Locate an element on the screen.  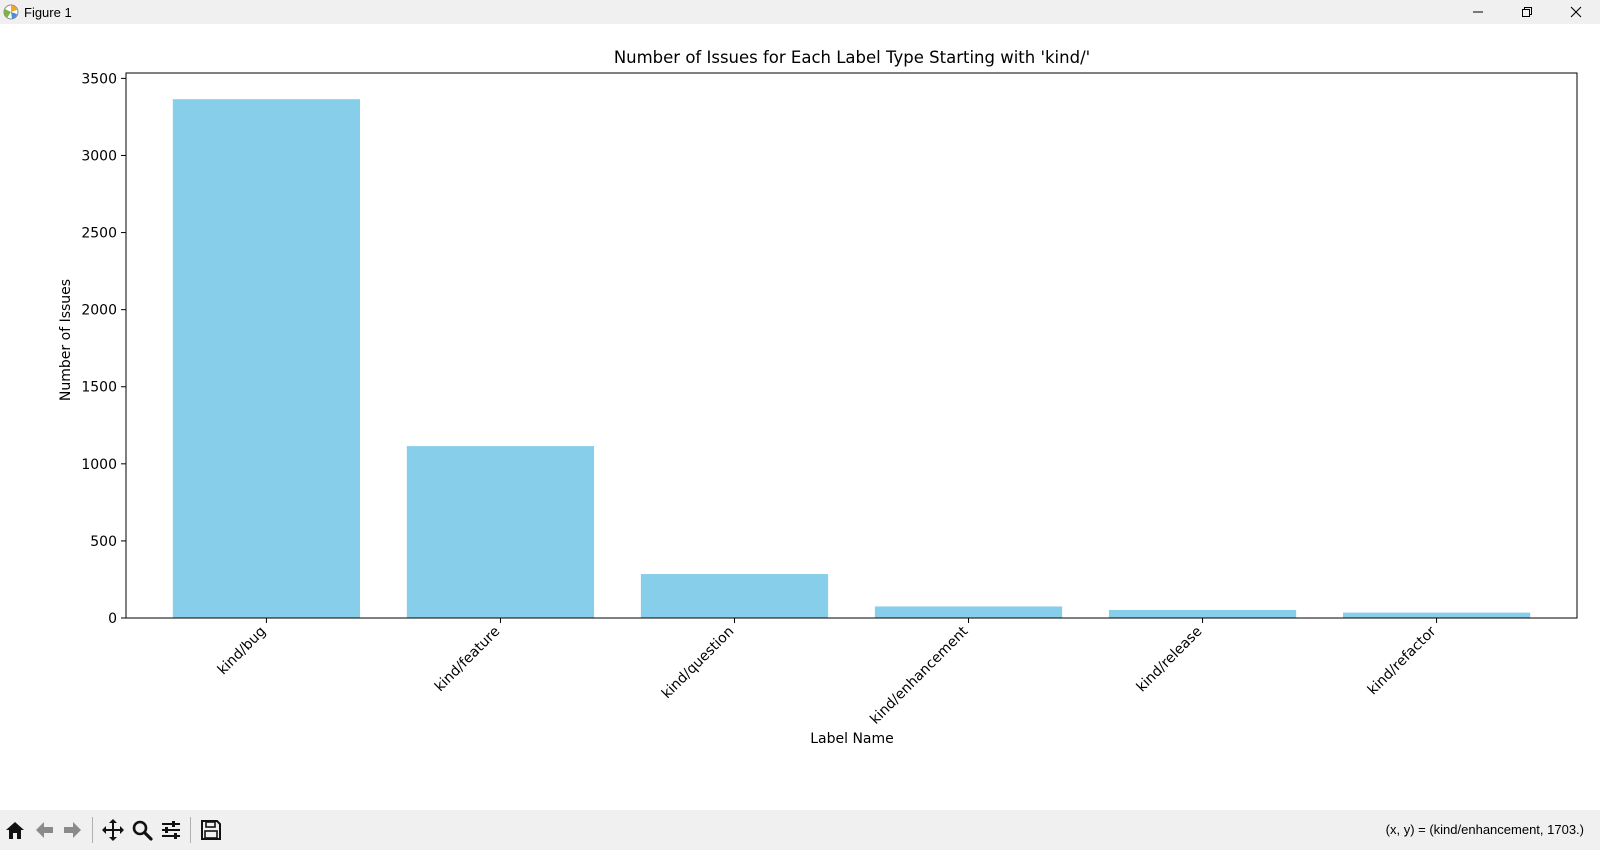
x-tick-label: kind/feature is located at coordinates (467, 659).